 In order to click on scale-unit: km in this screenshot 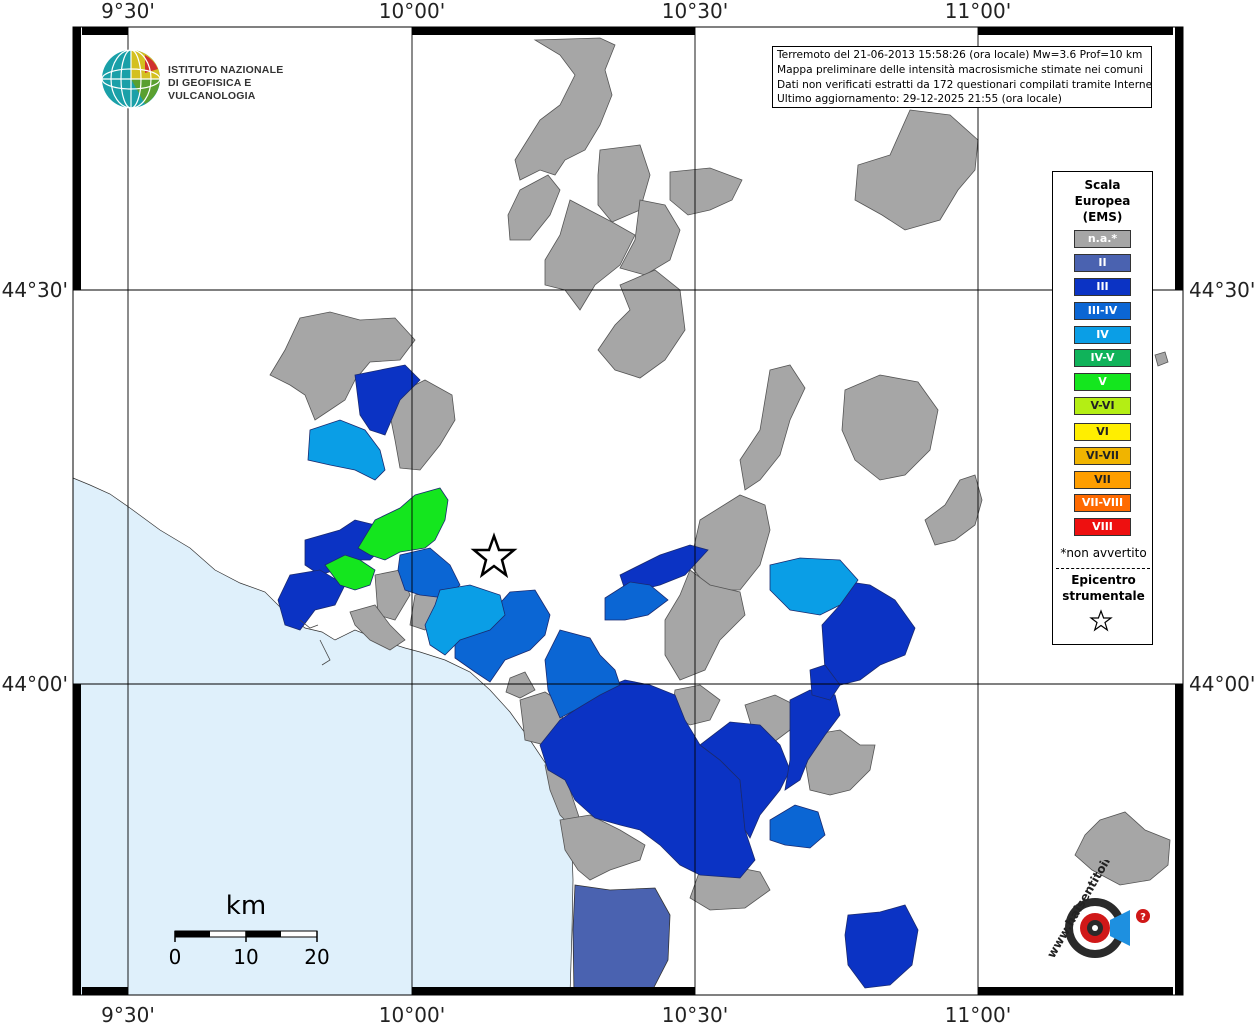, I will do `click(246, 906)`.